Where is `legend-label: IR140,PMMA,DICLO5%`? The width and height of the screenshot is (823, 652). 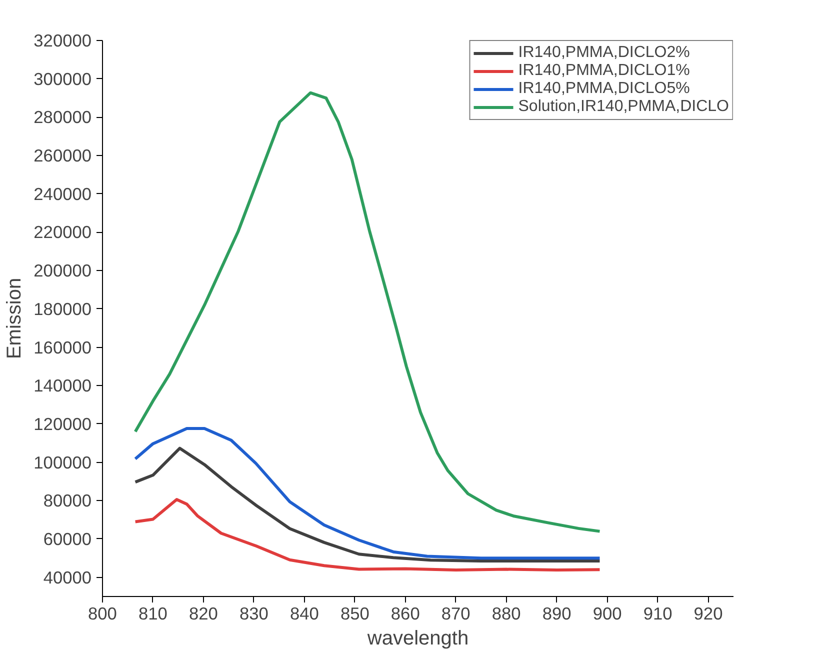 legend-label: IR140,PMMA,DICLO5% is located at coordinates (604, 89).